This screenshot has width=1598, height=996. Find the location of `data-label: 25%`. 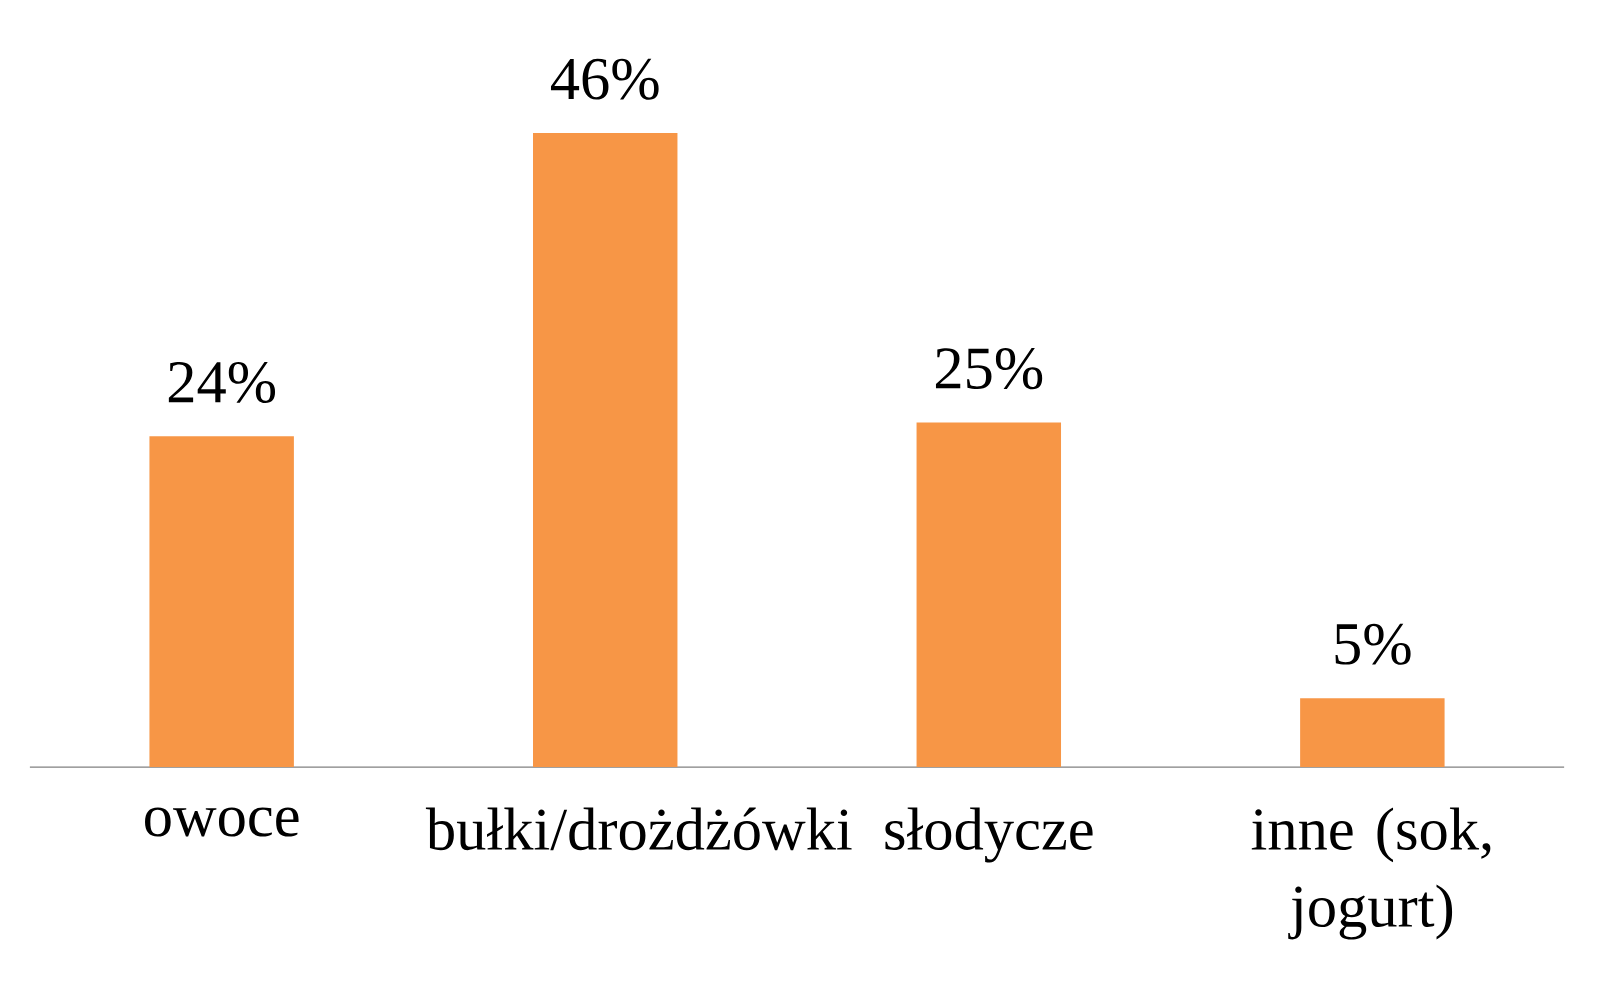

data-label: 25% is located at coordinates (989, 369).